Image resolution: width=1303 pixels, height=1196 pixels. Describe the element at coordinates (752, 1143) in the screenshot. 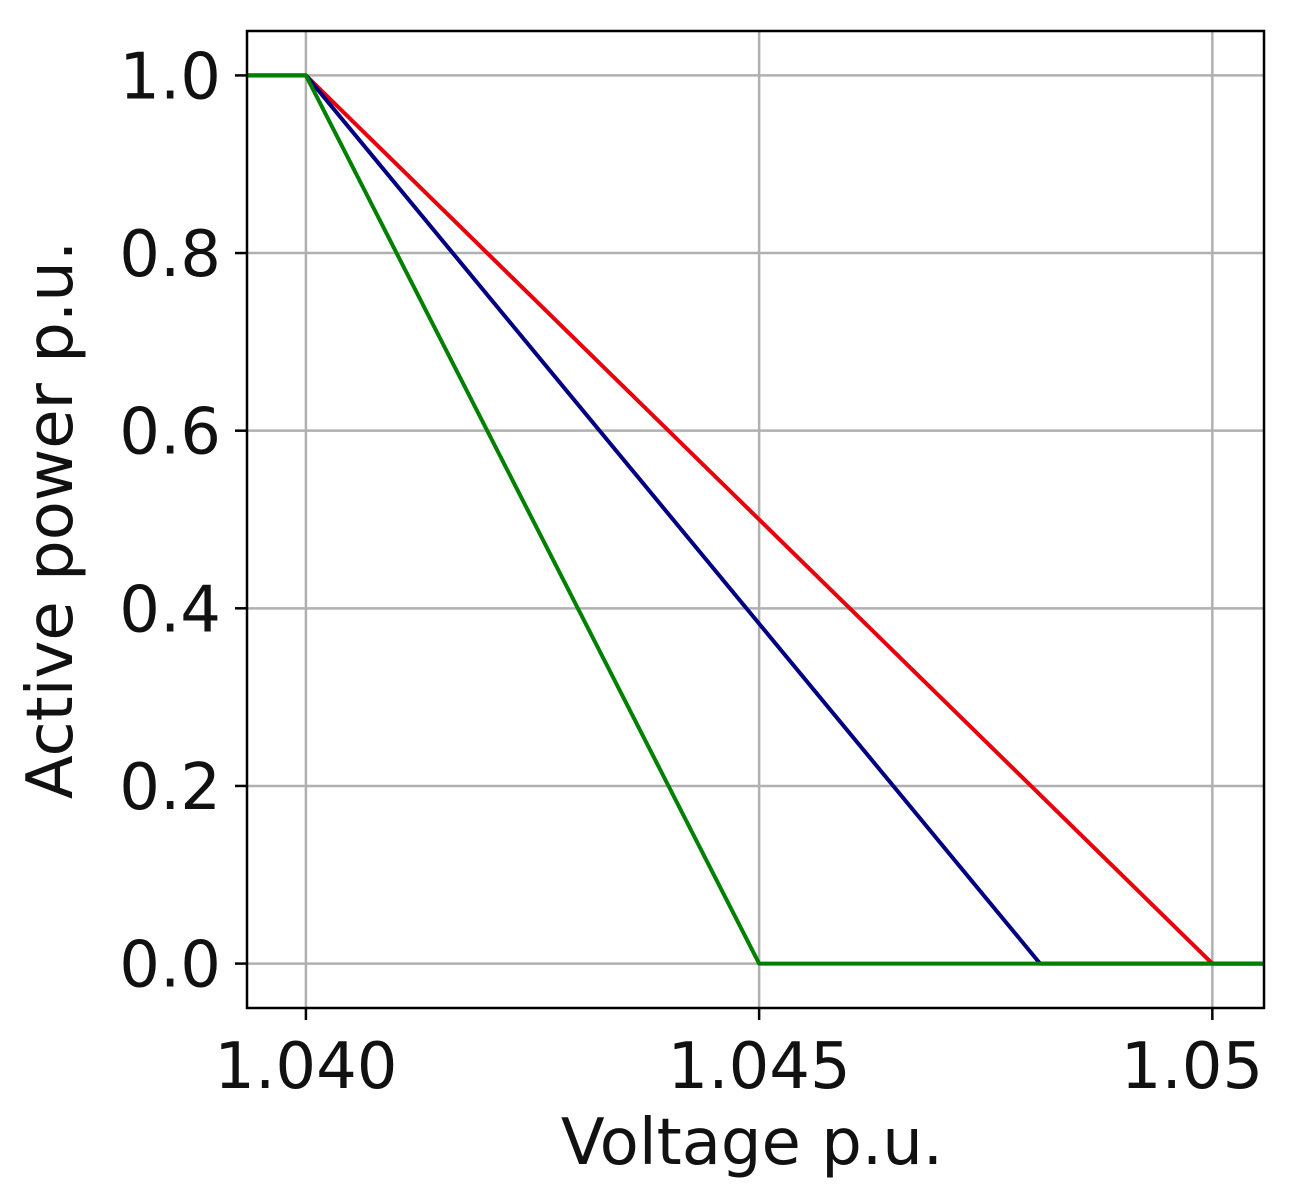

I see `x-axis-label: Voltage p.u.` at that location.